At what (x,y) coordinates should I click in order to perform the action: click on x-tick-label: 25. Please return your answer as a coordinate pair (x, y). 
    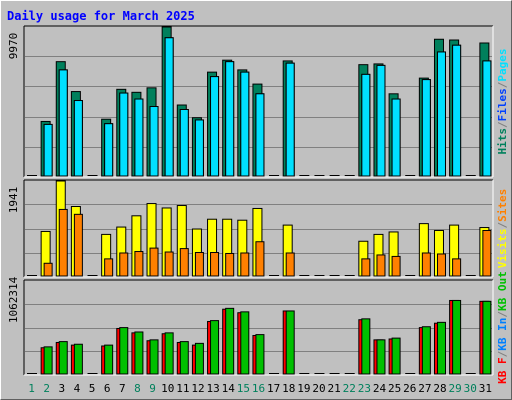
    Looking at the image, I should click on (394, 388).